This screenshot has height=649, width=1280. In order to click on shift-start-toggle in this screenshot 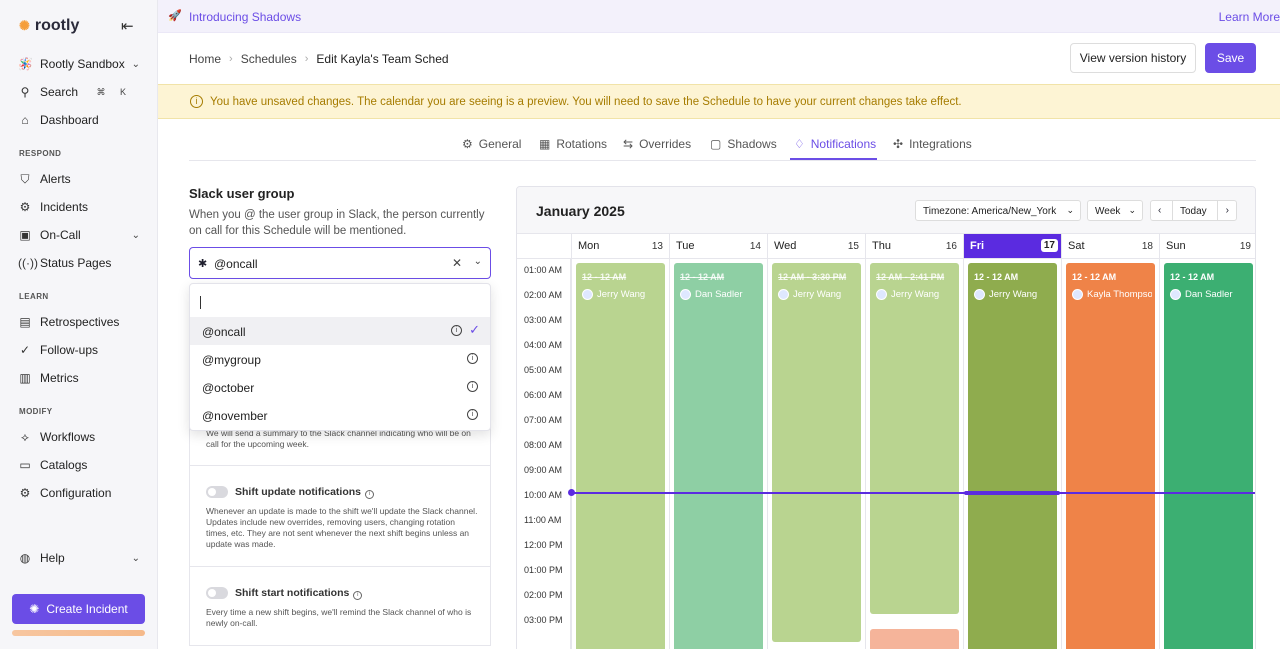, I will do `click(217, 593)`.